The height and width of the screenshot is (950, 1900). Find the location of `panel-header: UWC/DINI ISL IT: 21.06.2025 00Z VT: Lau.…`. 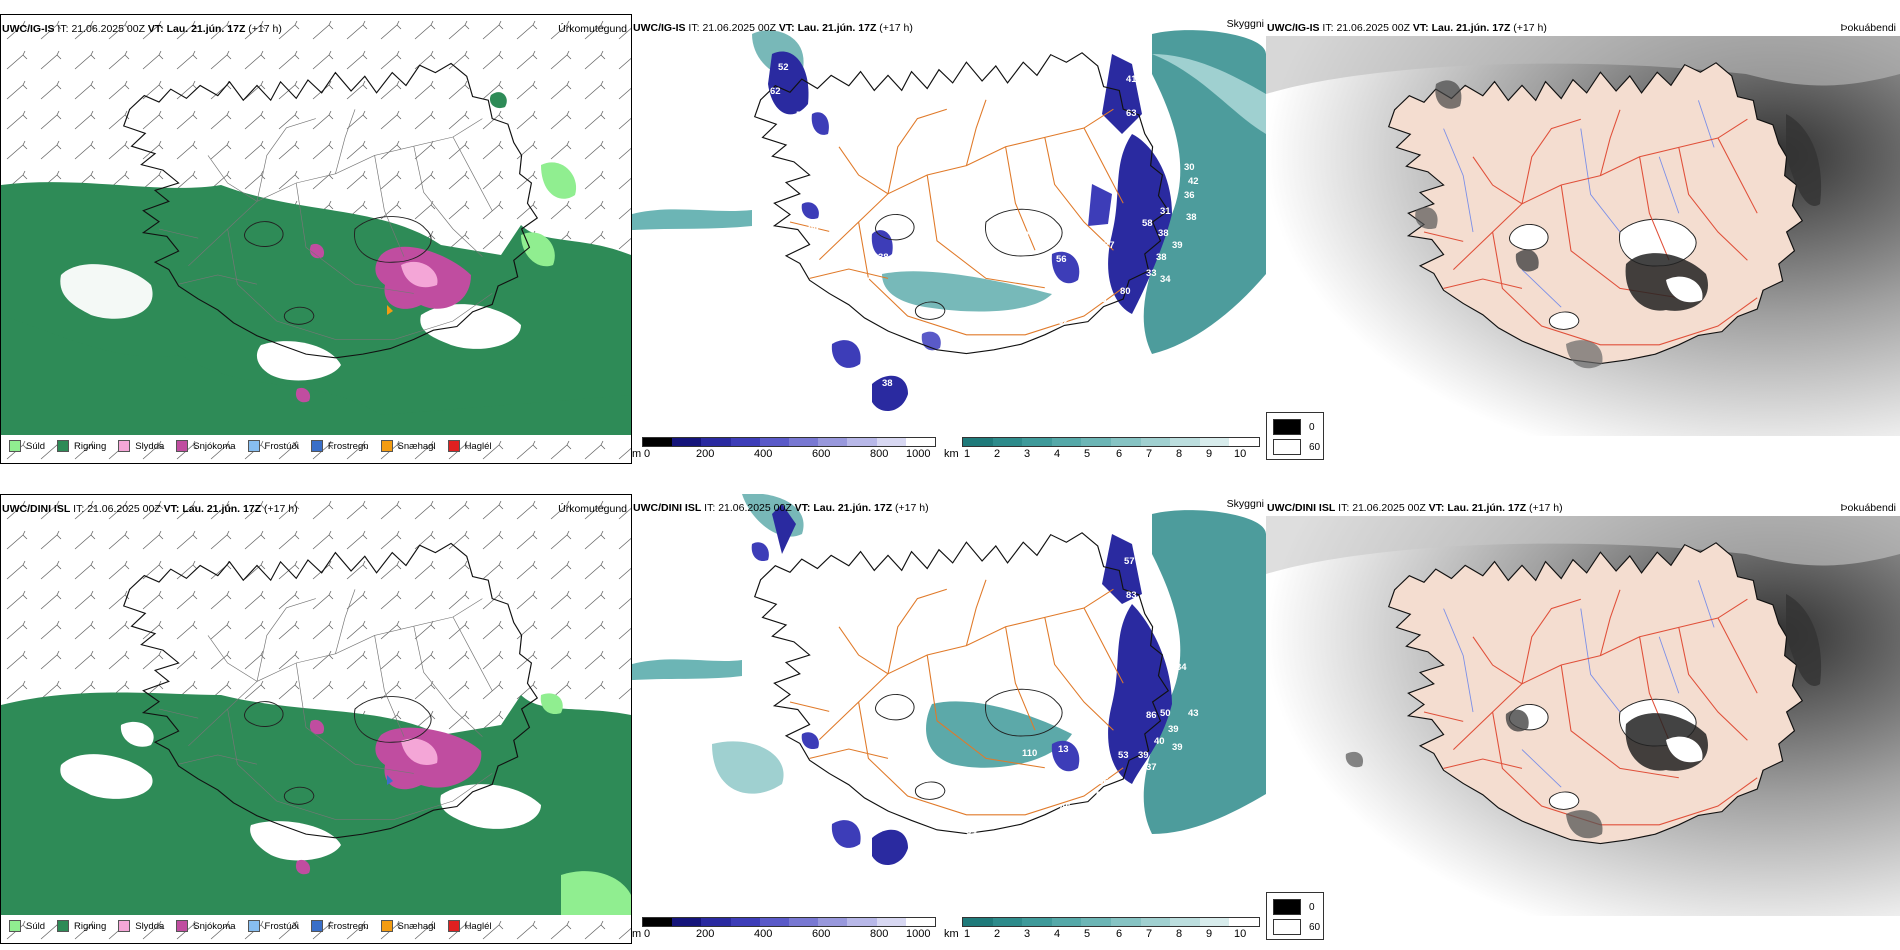

panel-header: UWC/DINI ISL IT: 21.06.2025 00Z VT: Lau.… is located at coordinates (781, 508).